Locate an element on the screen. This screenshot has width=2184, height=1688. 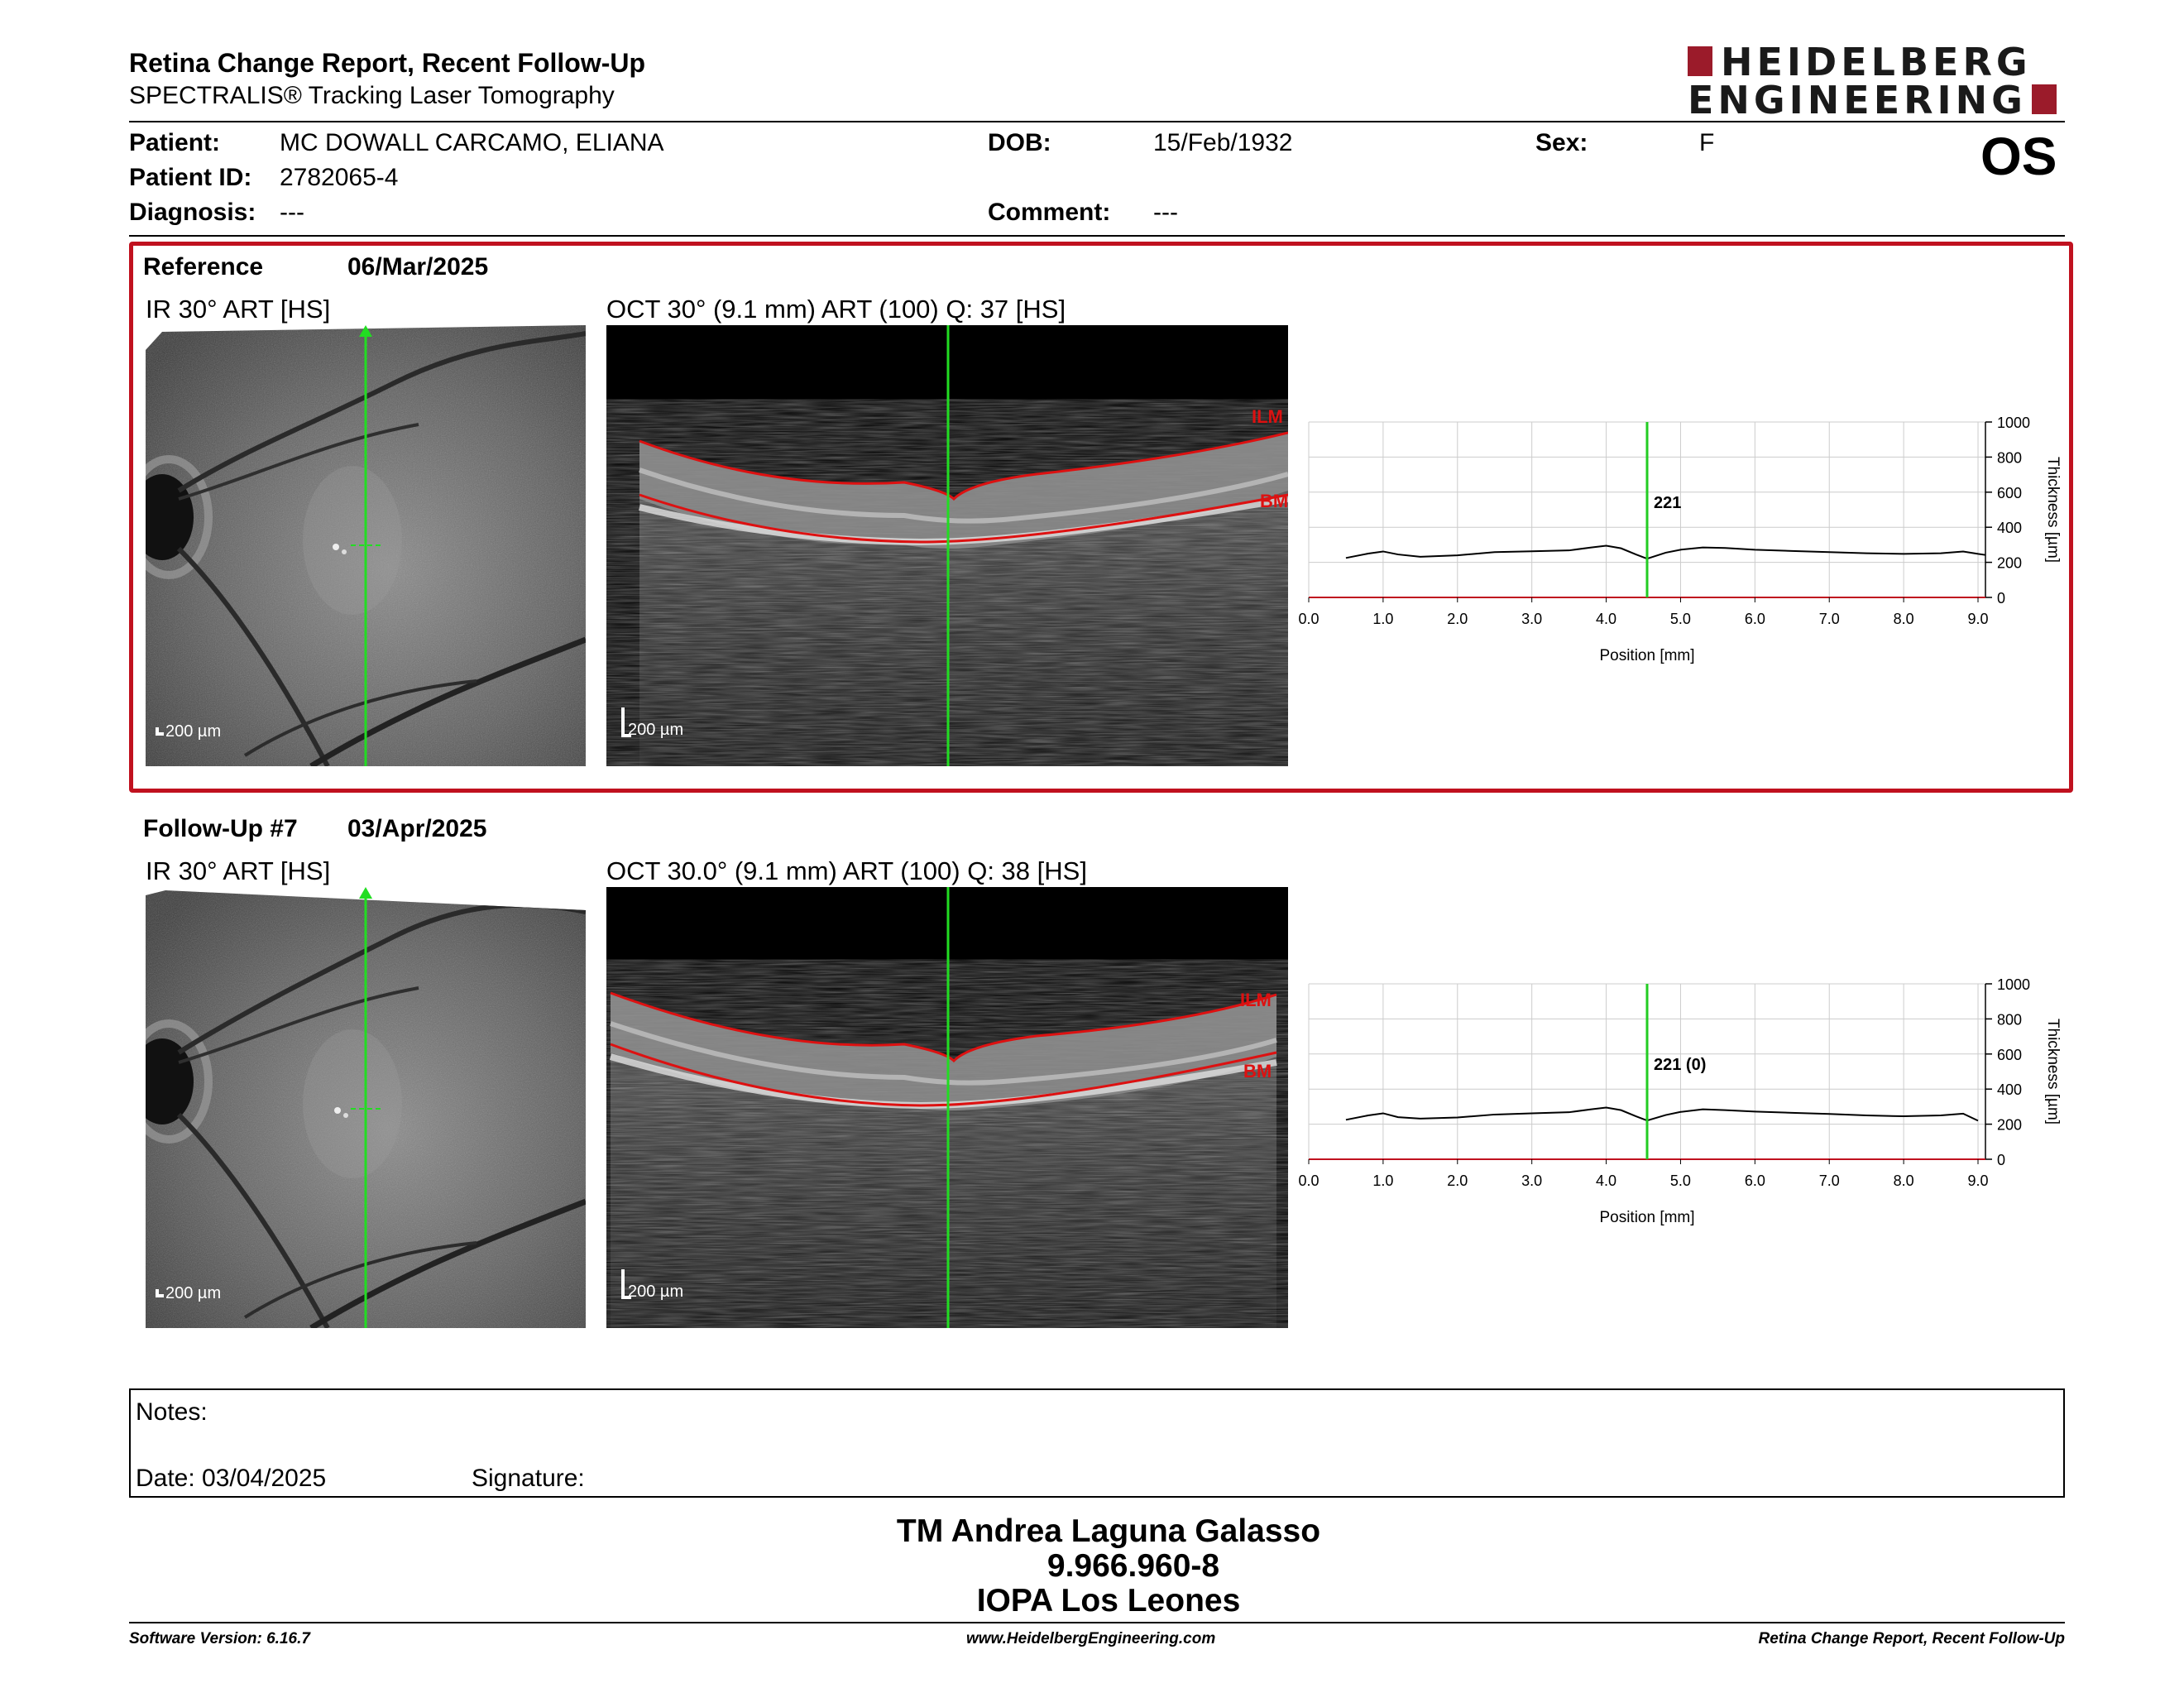
reference-chart-x-tick-label: 4.0 is located at coordinates (1606, 619).